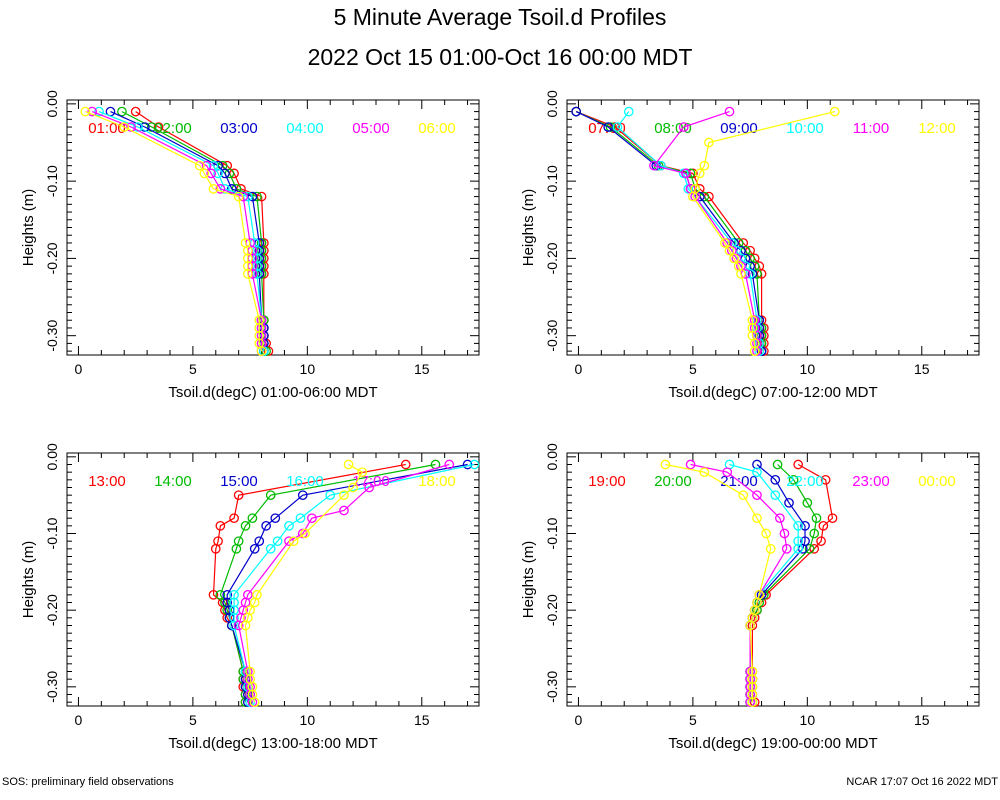  Describe the element at coordinates (871, 481) in the screenshot. I see `legend-label: 23:00` at that location.